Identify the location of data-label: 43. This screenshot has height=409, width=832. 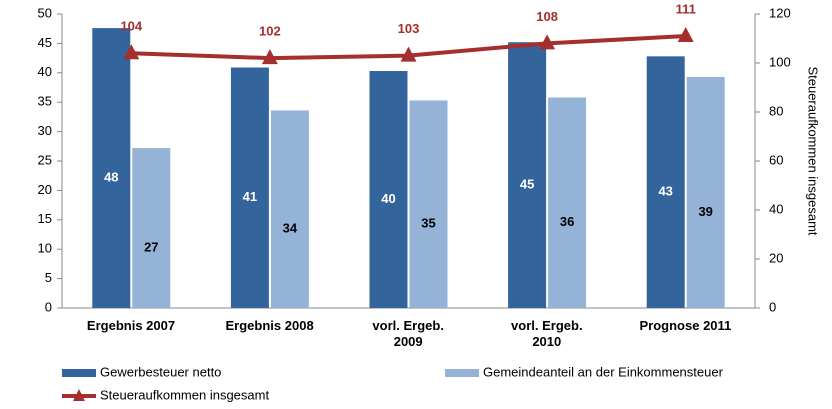
(665, 191).